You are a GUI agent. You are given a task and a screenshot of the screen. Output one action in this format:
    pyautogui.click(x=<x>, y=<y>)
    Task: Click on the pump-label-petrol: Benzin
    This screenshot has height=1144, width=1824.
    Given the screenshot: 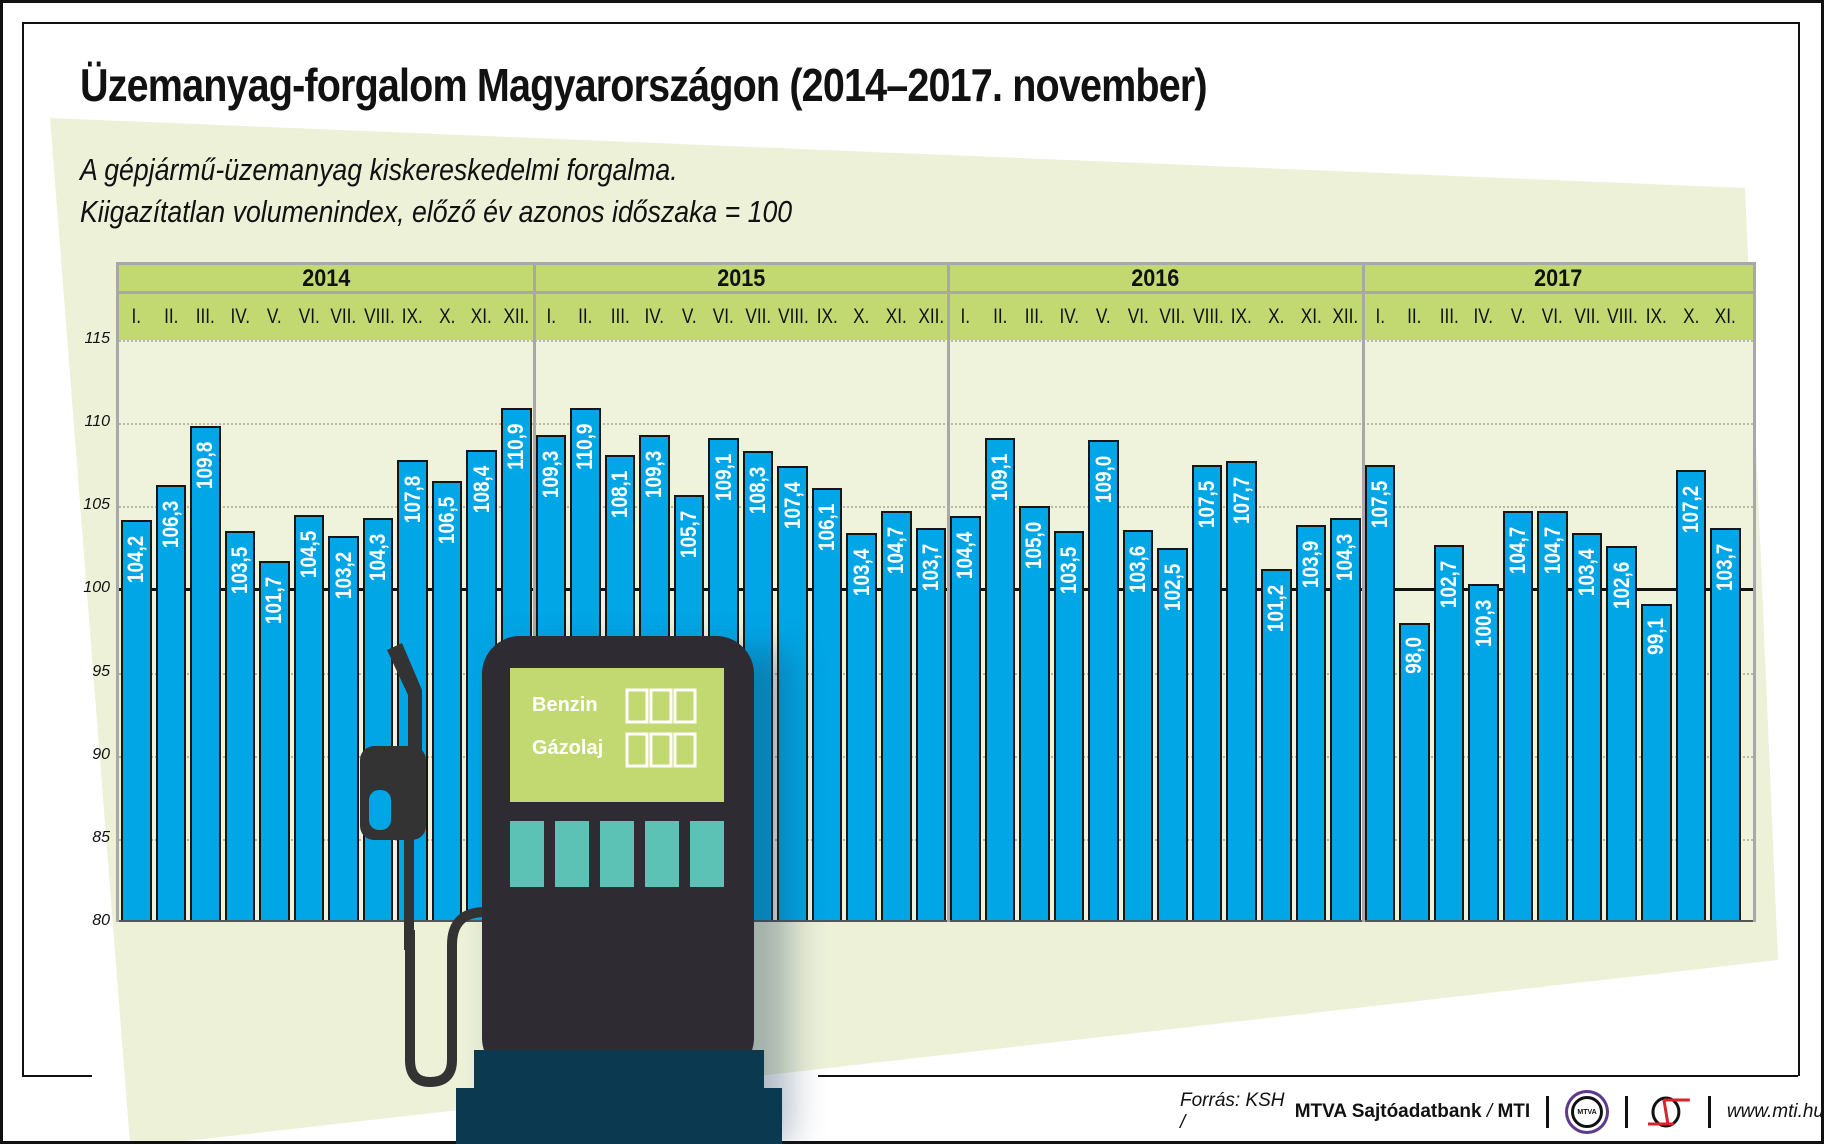 What is the action you would take?
    pyautogui.click(x=565, y=705)
    